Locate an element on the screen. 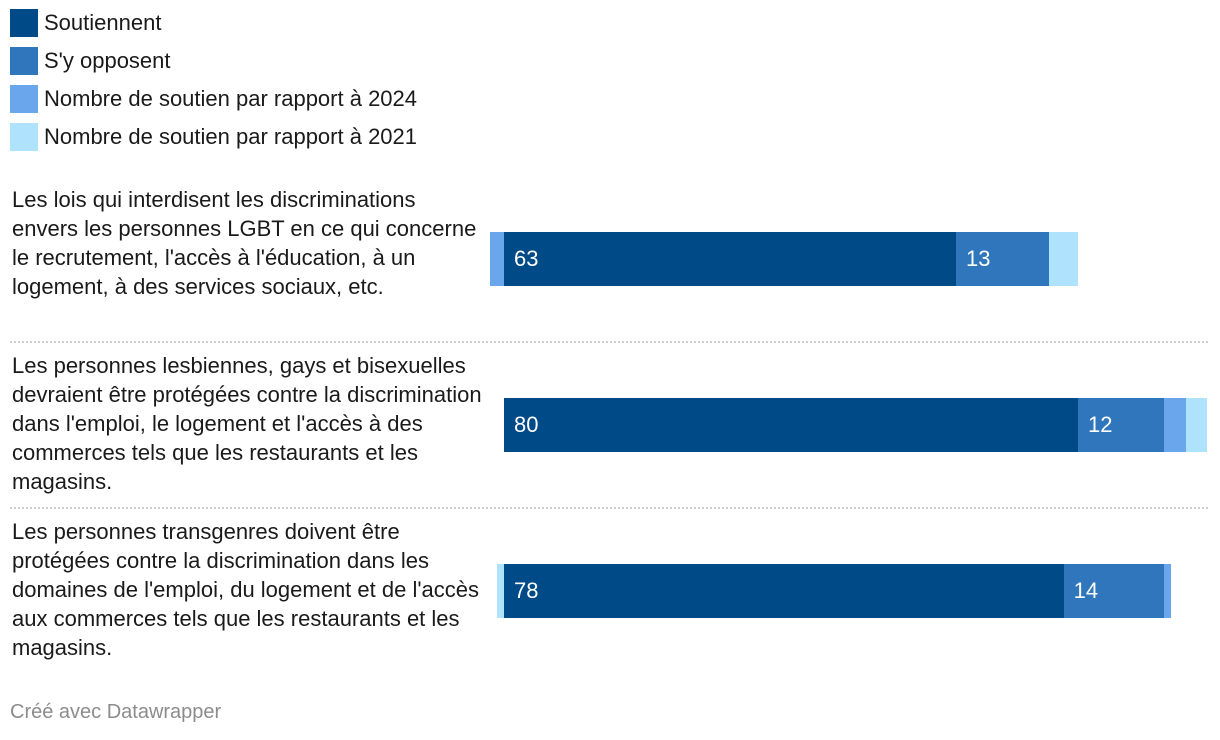 The image size is (1220, 740). legend-item: Soutiennent is located at coordinates (213, 23).